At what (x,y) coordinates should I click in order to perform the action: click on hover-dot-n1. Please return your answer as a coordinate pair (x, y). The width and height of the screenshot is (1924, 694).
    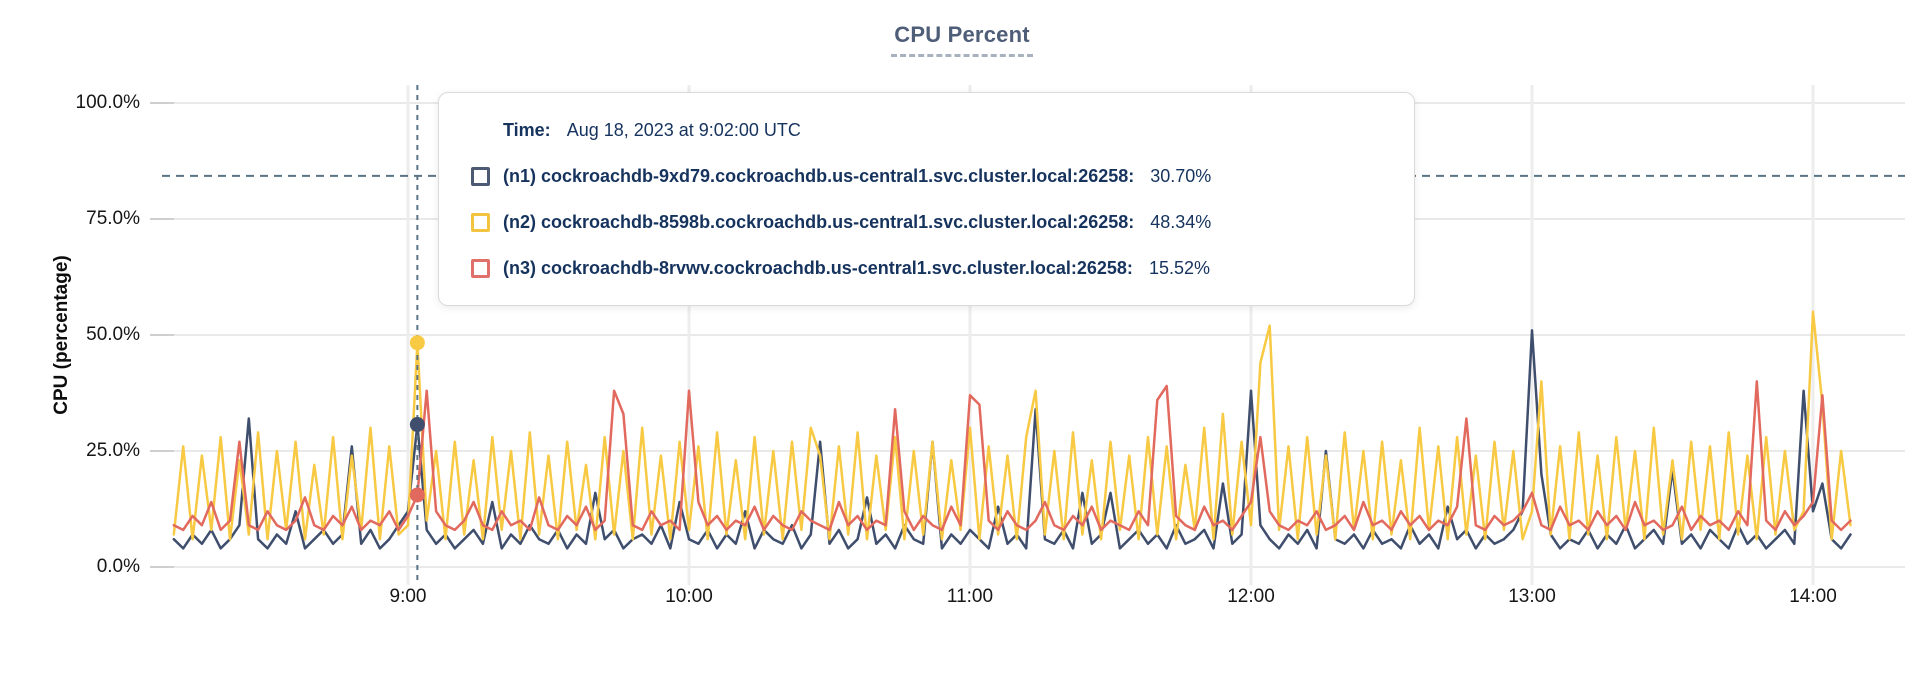
    Looking at the image, I should click on (417, 425).